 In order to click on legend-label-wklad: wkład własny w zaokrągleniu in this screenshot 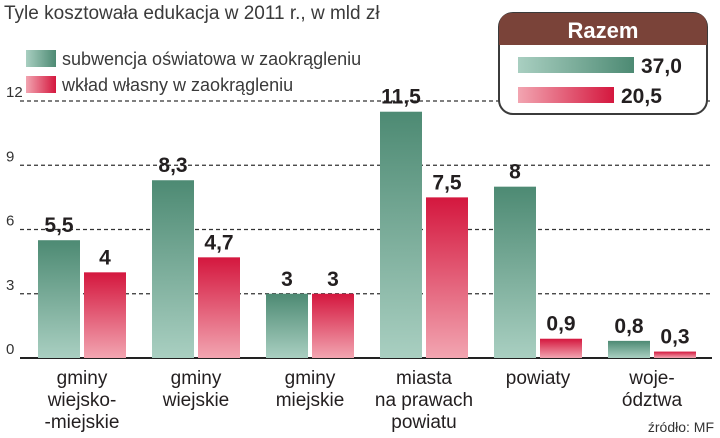, I will do `click(177, 85)`.